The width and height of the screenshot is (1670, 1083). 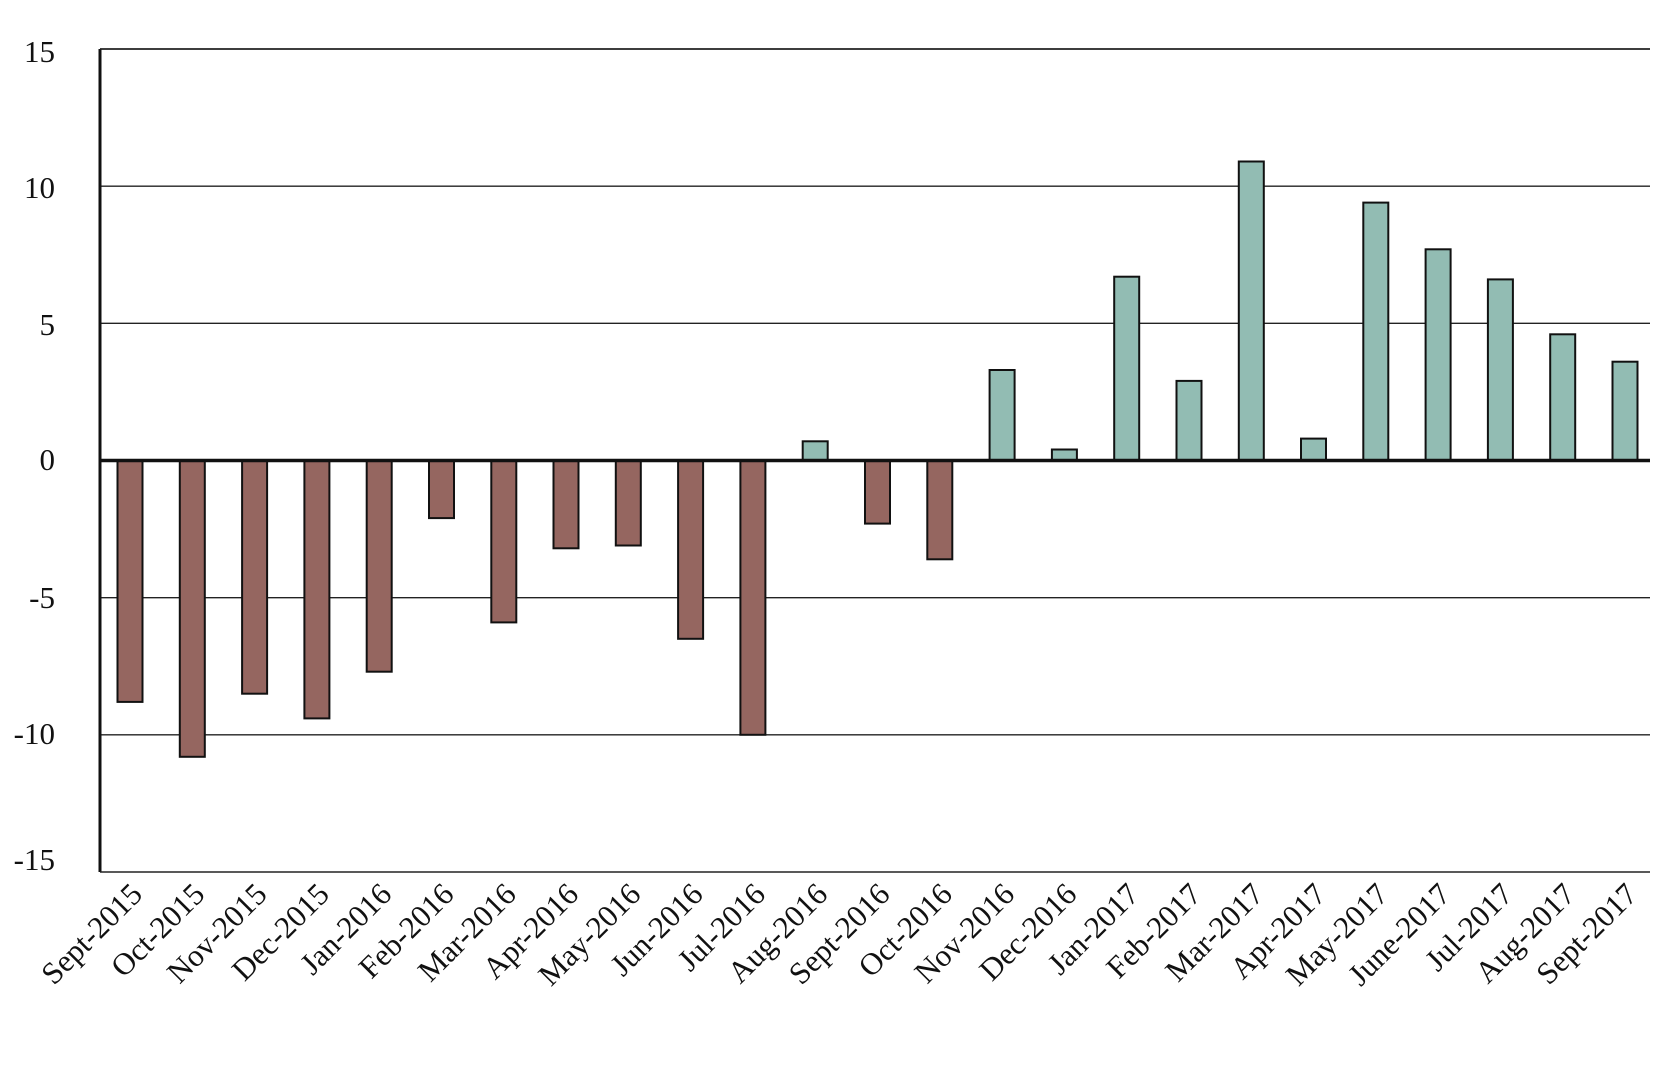 What do you see at coordinates (34, 859) in the screenshot?
I see `y-tick-label: -15` at bounding box center [34, 859].